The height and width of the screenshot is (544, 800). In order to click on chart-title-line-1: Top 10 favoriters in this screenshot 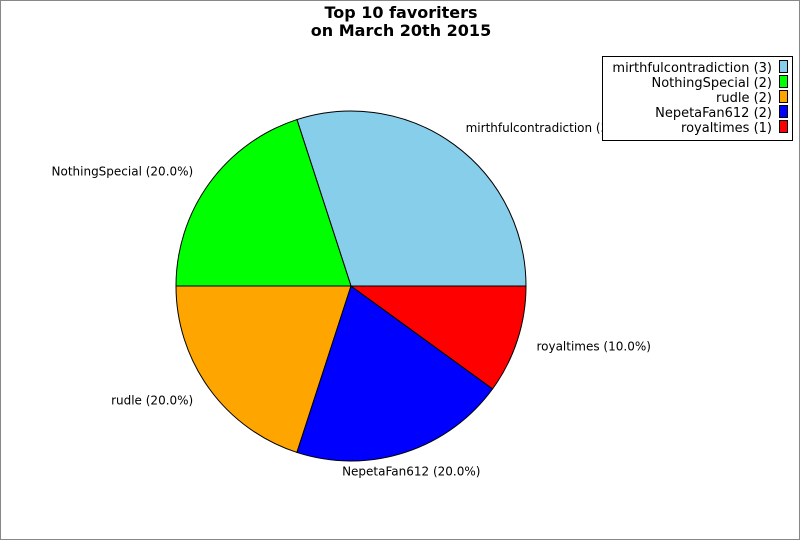, I will do `click(400, 12)`.